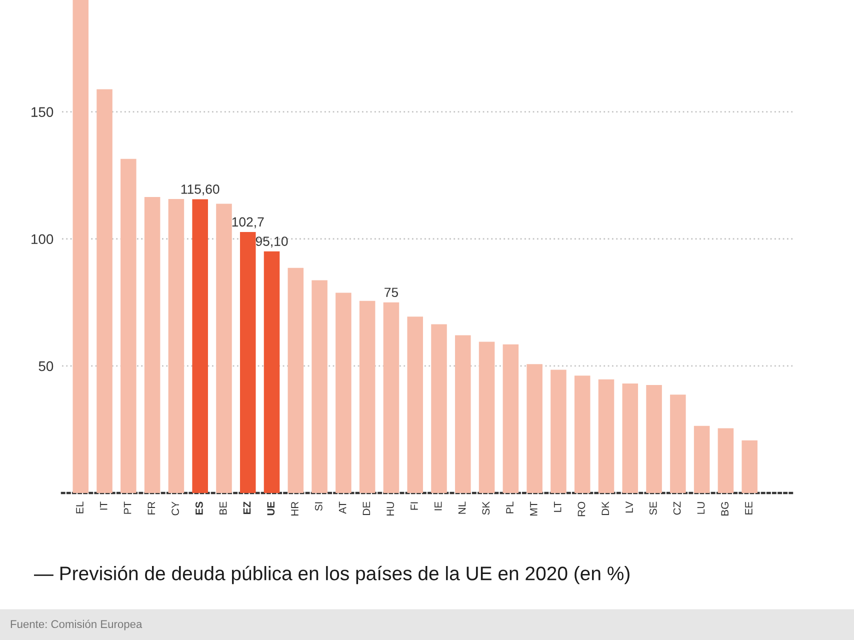 The width and height of the screenshot is (854, 640). Describe the element at coordinates (391, 293) in the screenshot. I see `data-label: 75` at that location.